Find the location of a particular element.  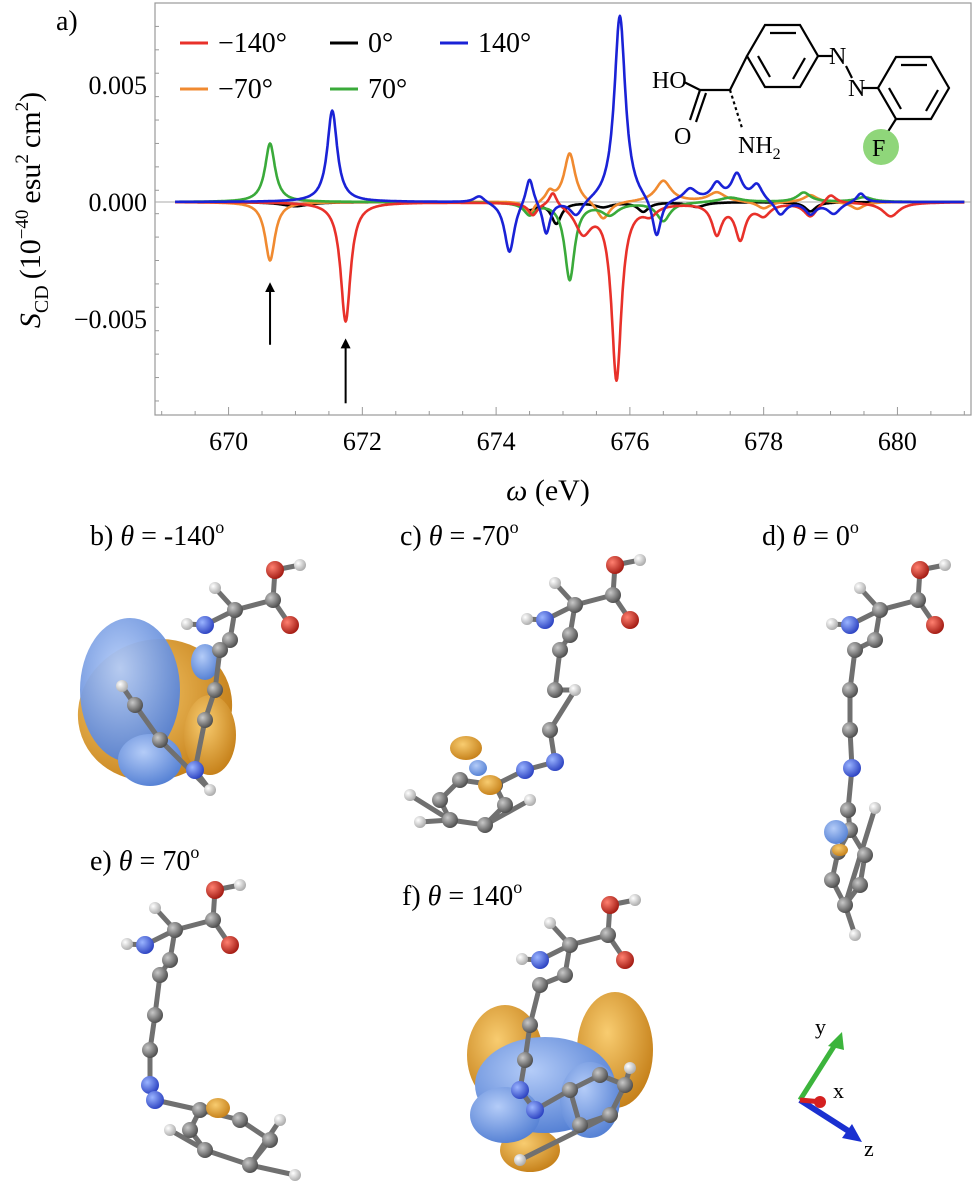

svg-text: b) θ = -140o is located at coordinates (157, 534).